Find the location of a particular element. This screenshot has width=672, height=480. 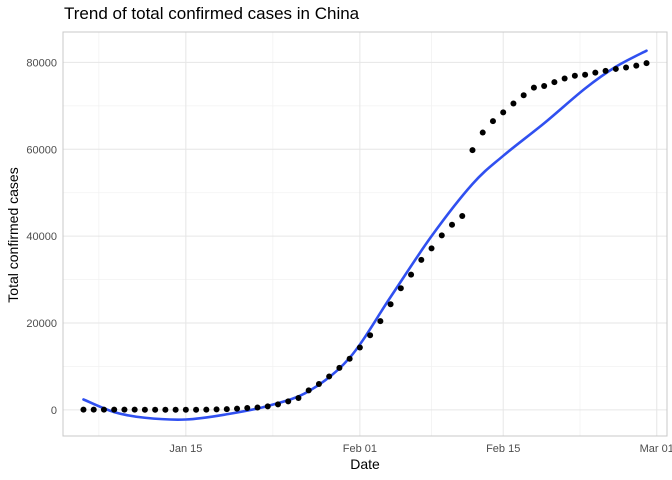

y-tick-labels: 0 20000 40000 60000 80000 is located at coordinates (41, 237).